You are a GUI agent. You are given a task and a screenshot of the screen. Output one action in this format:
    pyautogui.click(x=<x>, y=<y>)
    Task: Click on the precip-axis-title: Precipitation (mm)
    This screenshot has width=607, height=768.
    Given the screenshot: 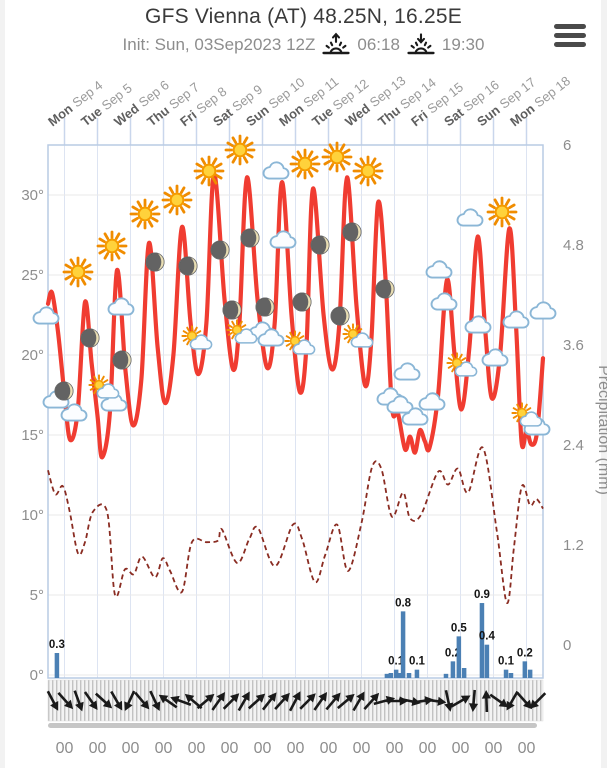 What is the action you would take?
    pyautogui.click(x=601, y=430)
    